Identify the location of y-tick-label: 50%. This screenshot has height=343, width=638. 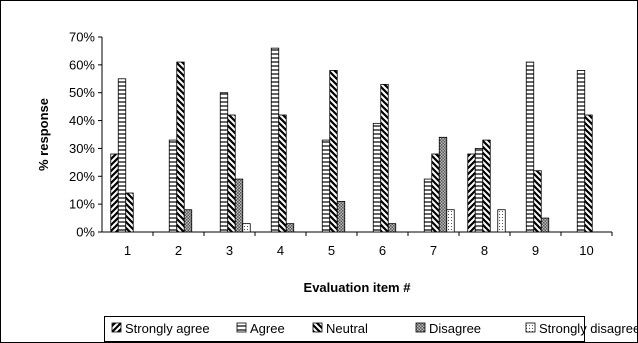
(82, 92).